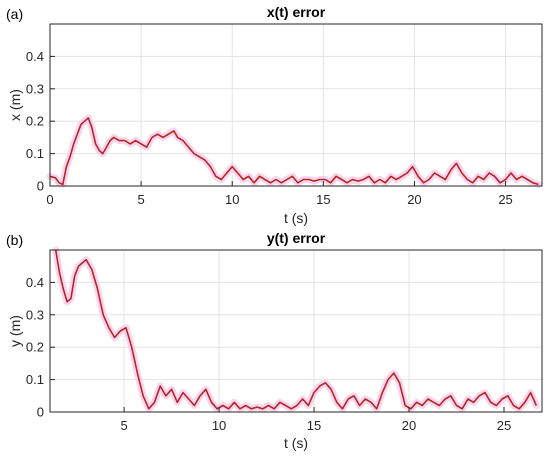  I want to click on chart-title: x(t) error, so click(296, 12).